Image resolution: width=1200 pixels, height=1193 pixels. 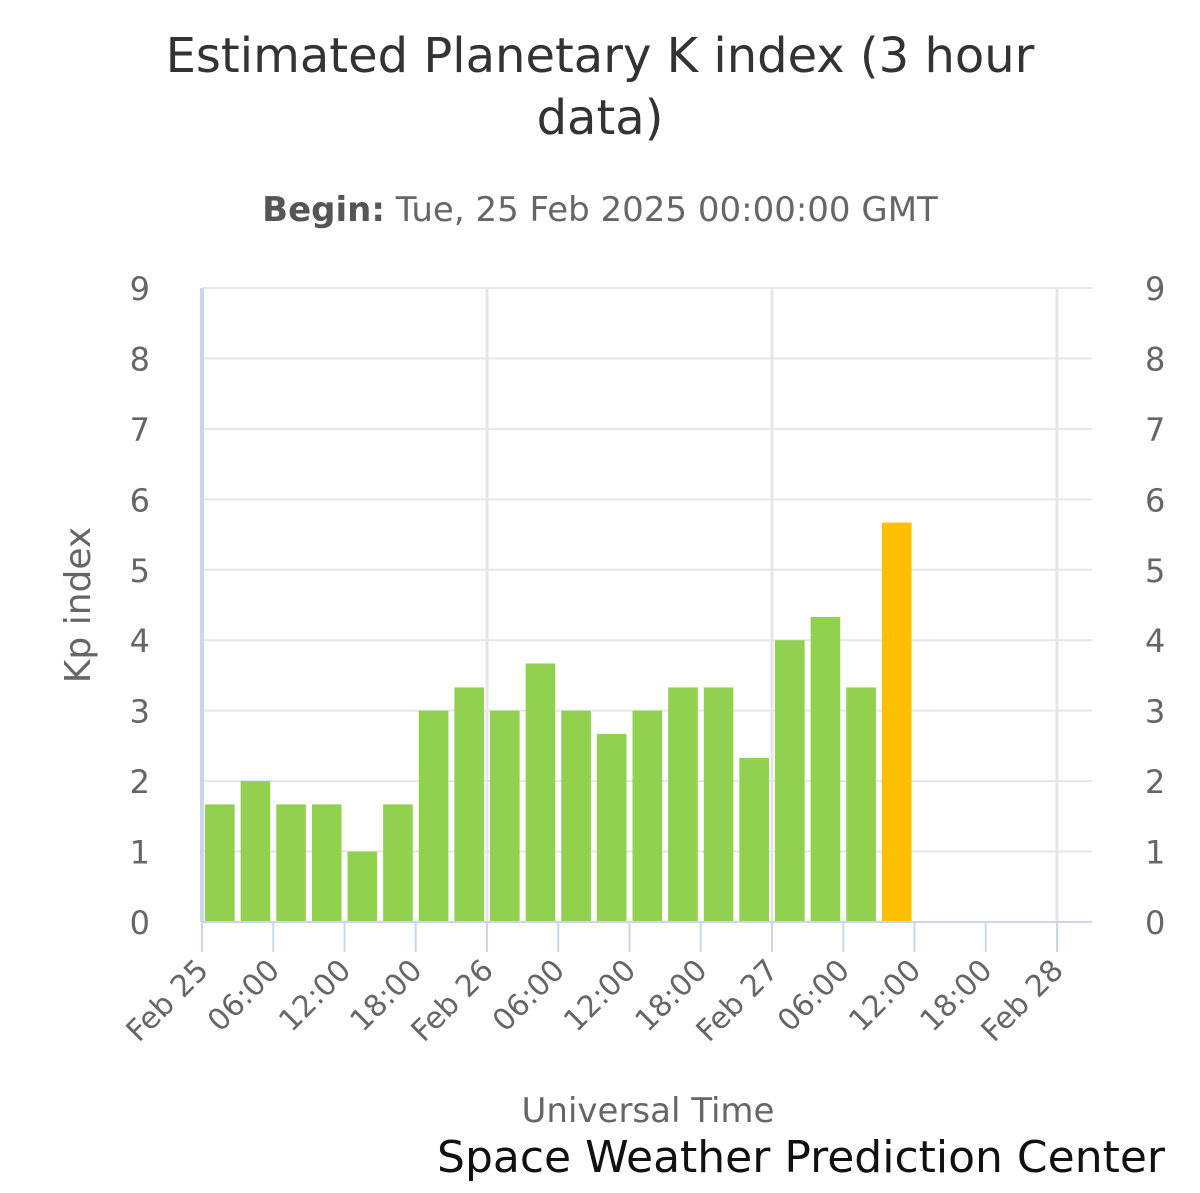 I want to click on subtitle-value: Tue, 25 Feb 2025 00:00:00 GMT, so click(x=666, y=210).